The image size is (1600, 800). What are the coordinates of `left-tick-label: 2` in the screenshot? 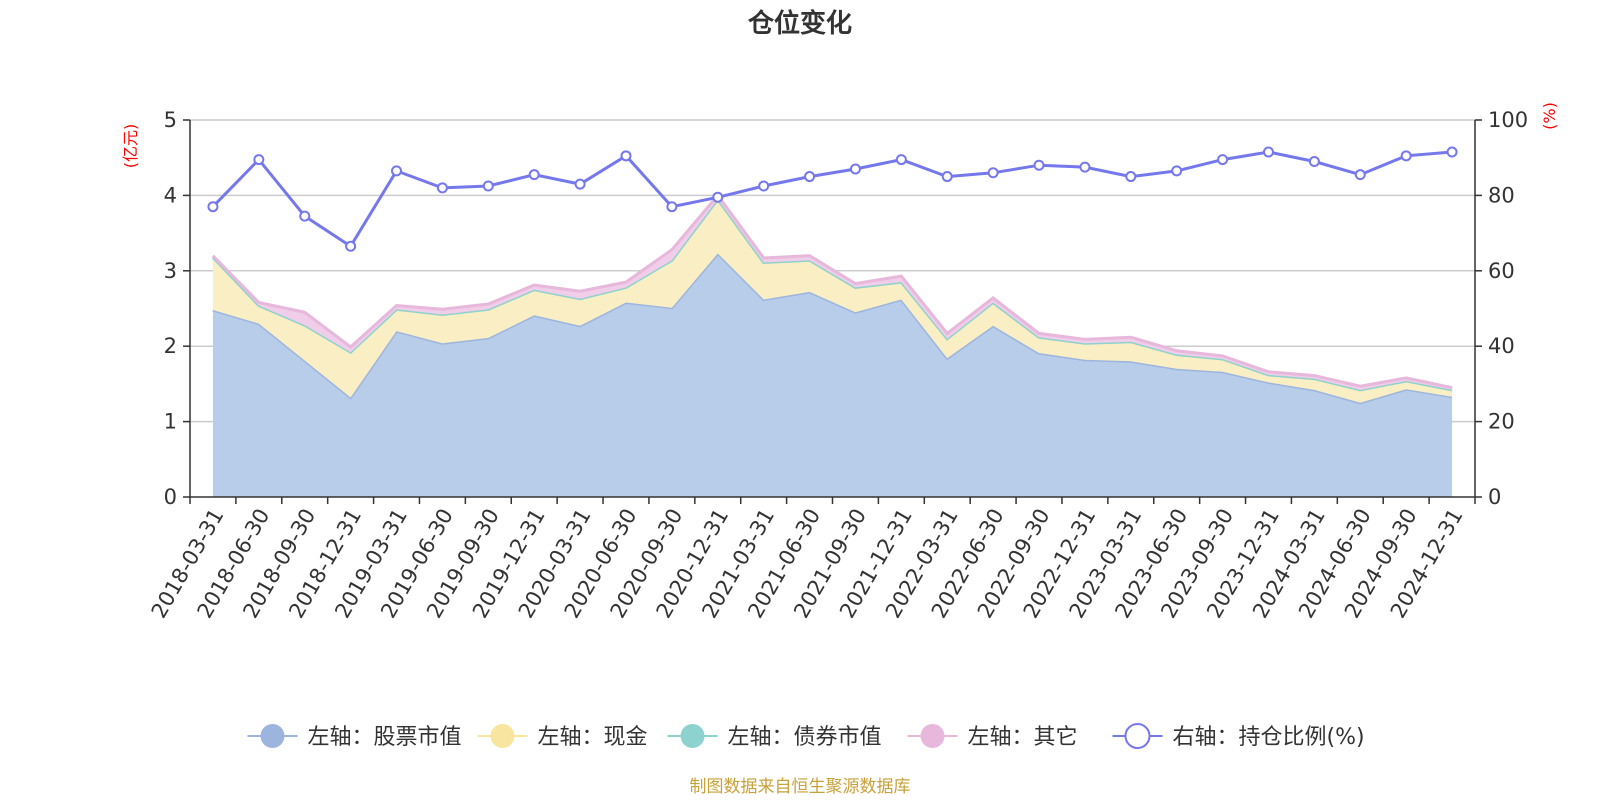 It's located at (170, 346).